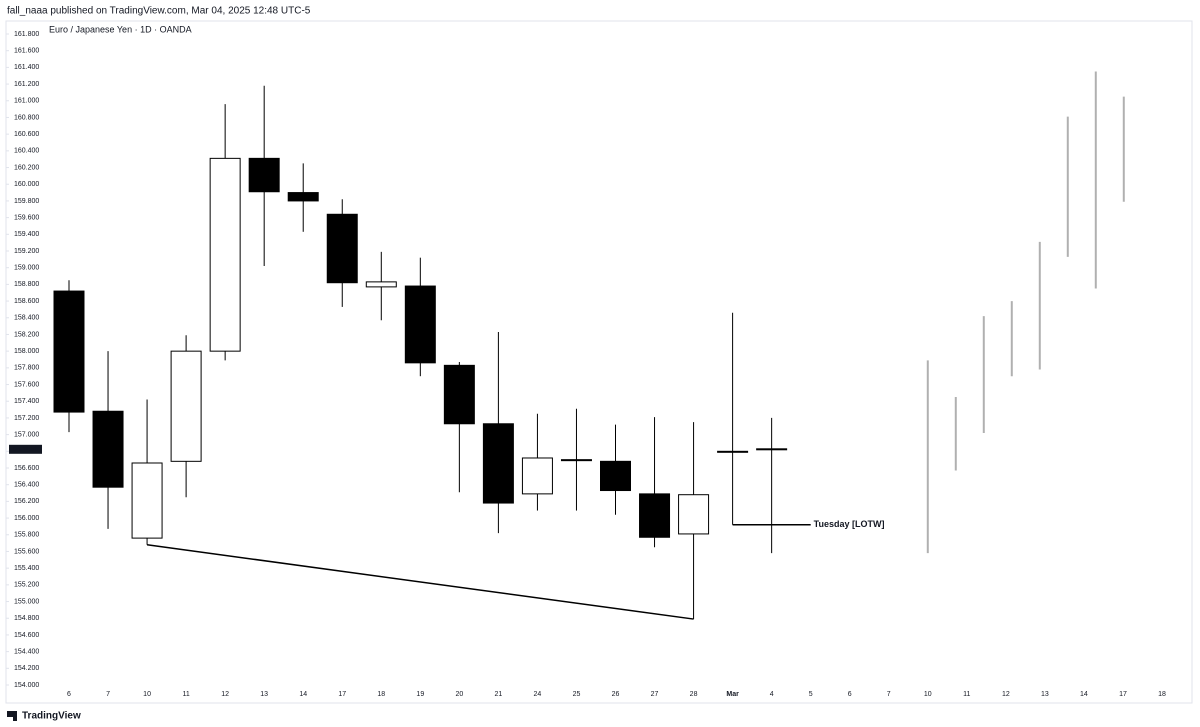 Image resolution: width=1200 pixels, height=727 pixels. What do you see at coordinates (26, 151) in the screenshot?
I see `y-tick-label: 160.400` at bounding box center [26, 151].